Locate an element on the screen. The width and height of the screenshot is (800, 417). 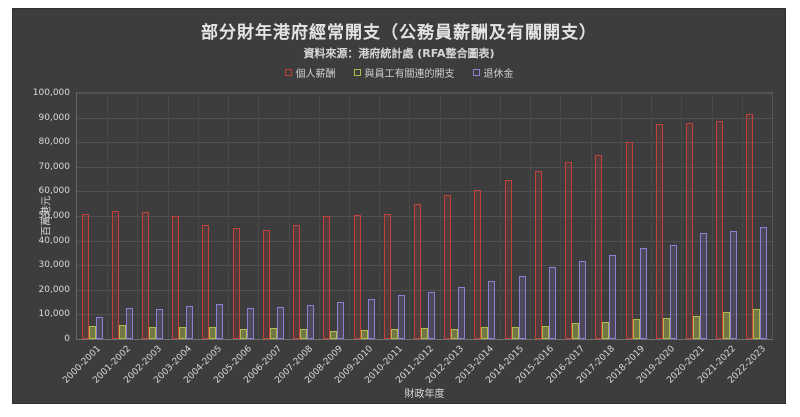
bar-group-2022-2023 is located at coordinates (757, 216).